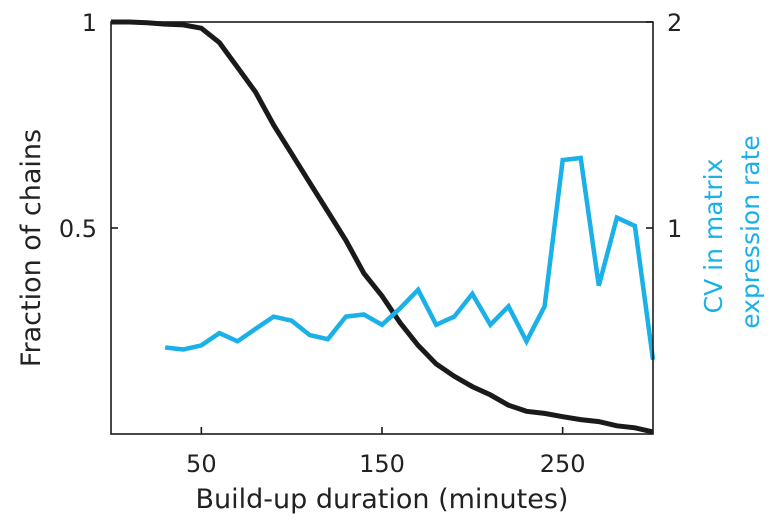 The height and width of the screenshot is (525, 778). I want to click on right-y-tick-label: 2, so click(674, 23).